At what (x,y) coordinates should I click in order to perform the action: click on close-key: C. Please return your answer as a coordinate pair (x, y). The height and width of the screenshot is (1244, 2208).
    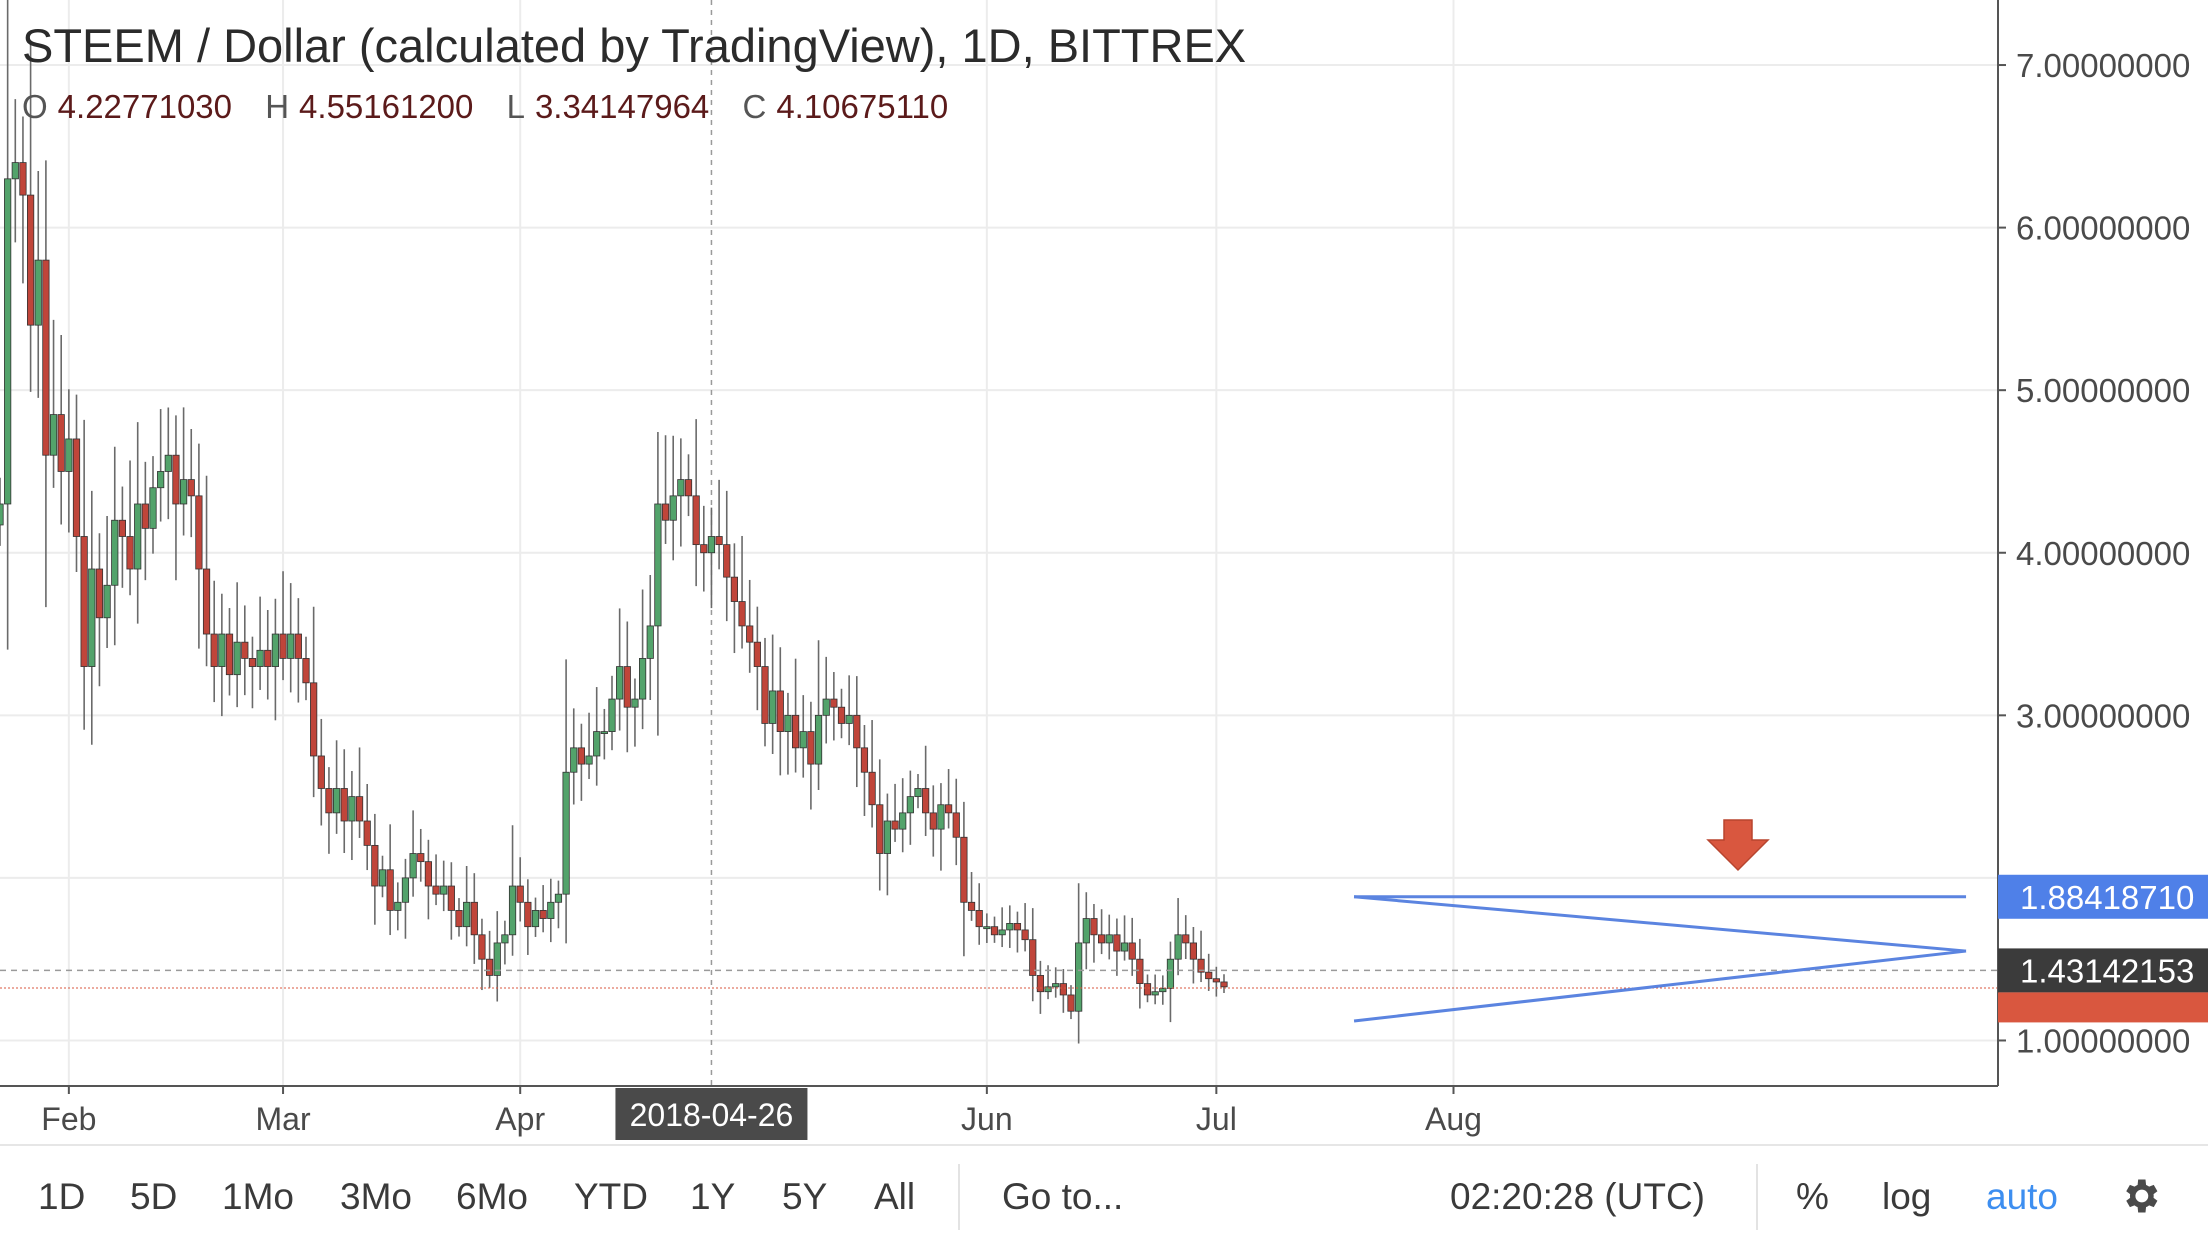
    Looking at the image, I should click on (754, 106).